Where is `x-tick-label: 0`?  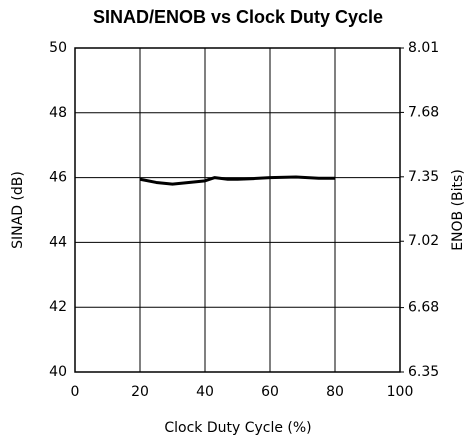
x-tick-label: 0 is located at coordinates (75, 392).